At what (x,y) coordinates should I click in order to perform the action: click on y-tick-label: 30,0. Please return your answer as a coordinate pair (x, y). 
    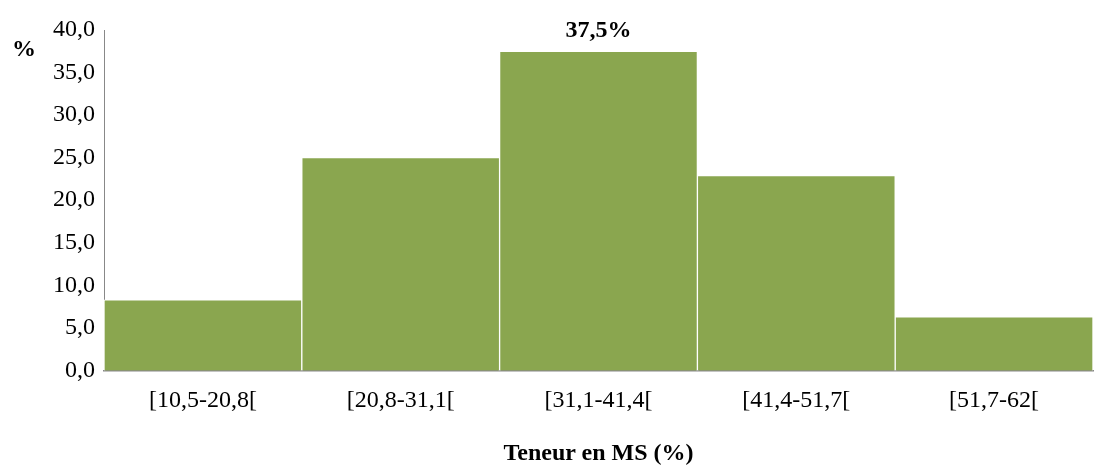
    Looking at the image, I should click on (74, 113).